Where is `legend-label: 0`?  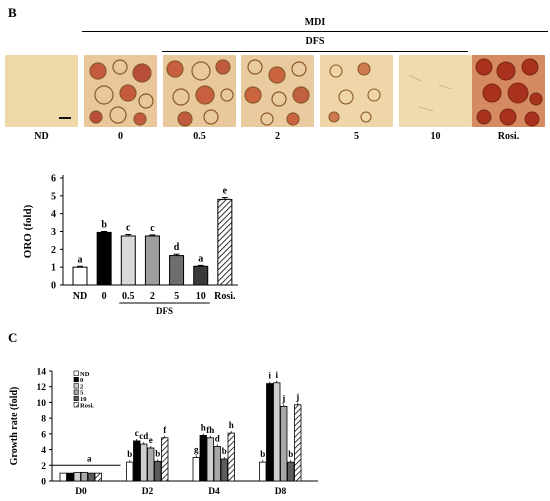 legend-label: 0 is located at coordinates (81, 380).